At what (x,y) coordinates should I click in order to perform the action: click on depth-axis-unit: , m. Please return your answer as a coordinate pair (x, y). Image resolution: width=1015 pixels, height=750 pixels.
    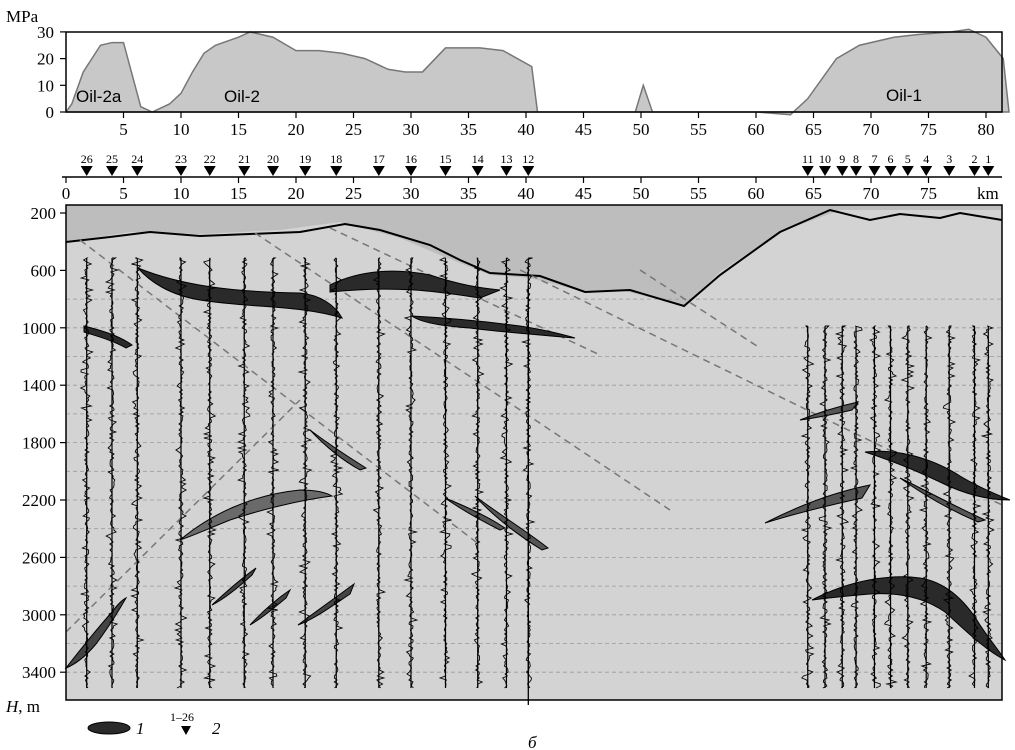
    Looking at the image, I should click on (29, 706).